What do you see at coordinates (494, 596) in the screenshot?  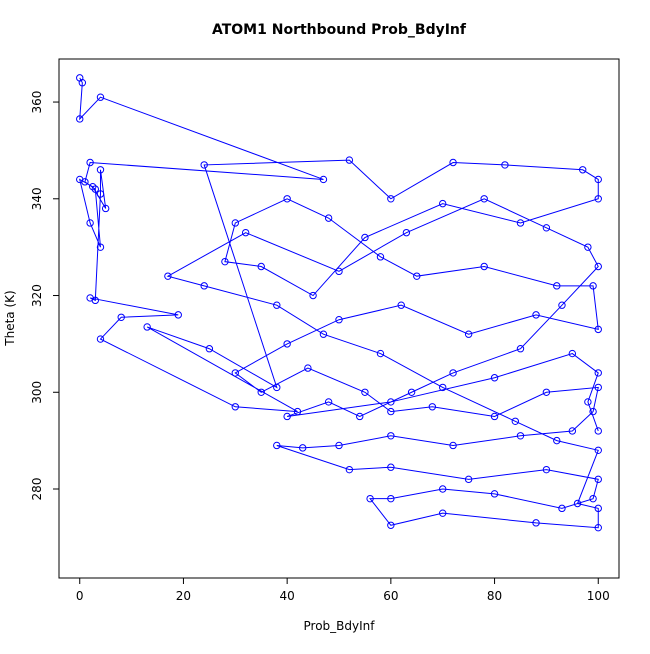 I see `x-tick-label: 80` at bounding box center [494, 596].